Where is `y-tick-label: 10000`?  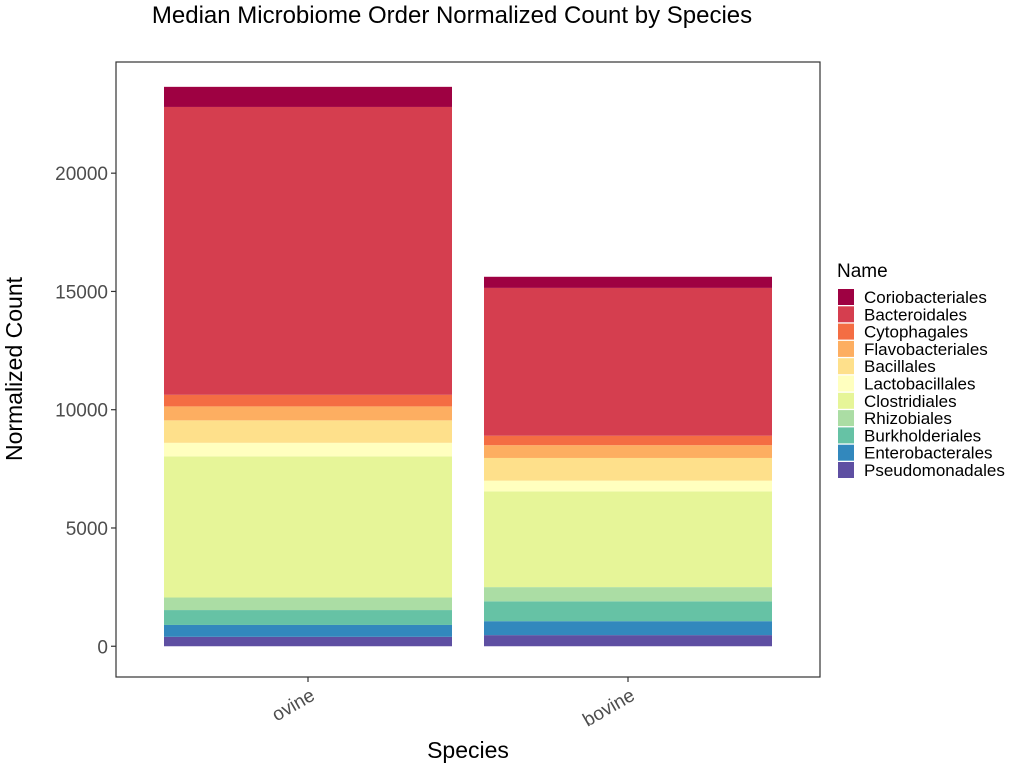 y-tick-label: 10000 is located at coordinates (81, 411).